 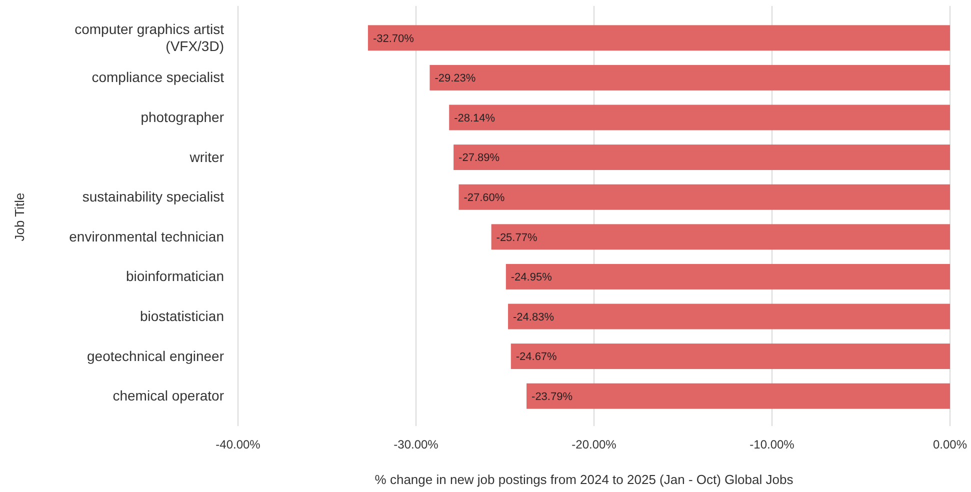 I want to click on y-tick-label: writer, so click(x=206, y=156).